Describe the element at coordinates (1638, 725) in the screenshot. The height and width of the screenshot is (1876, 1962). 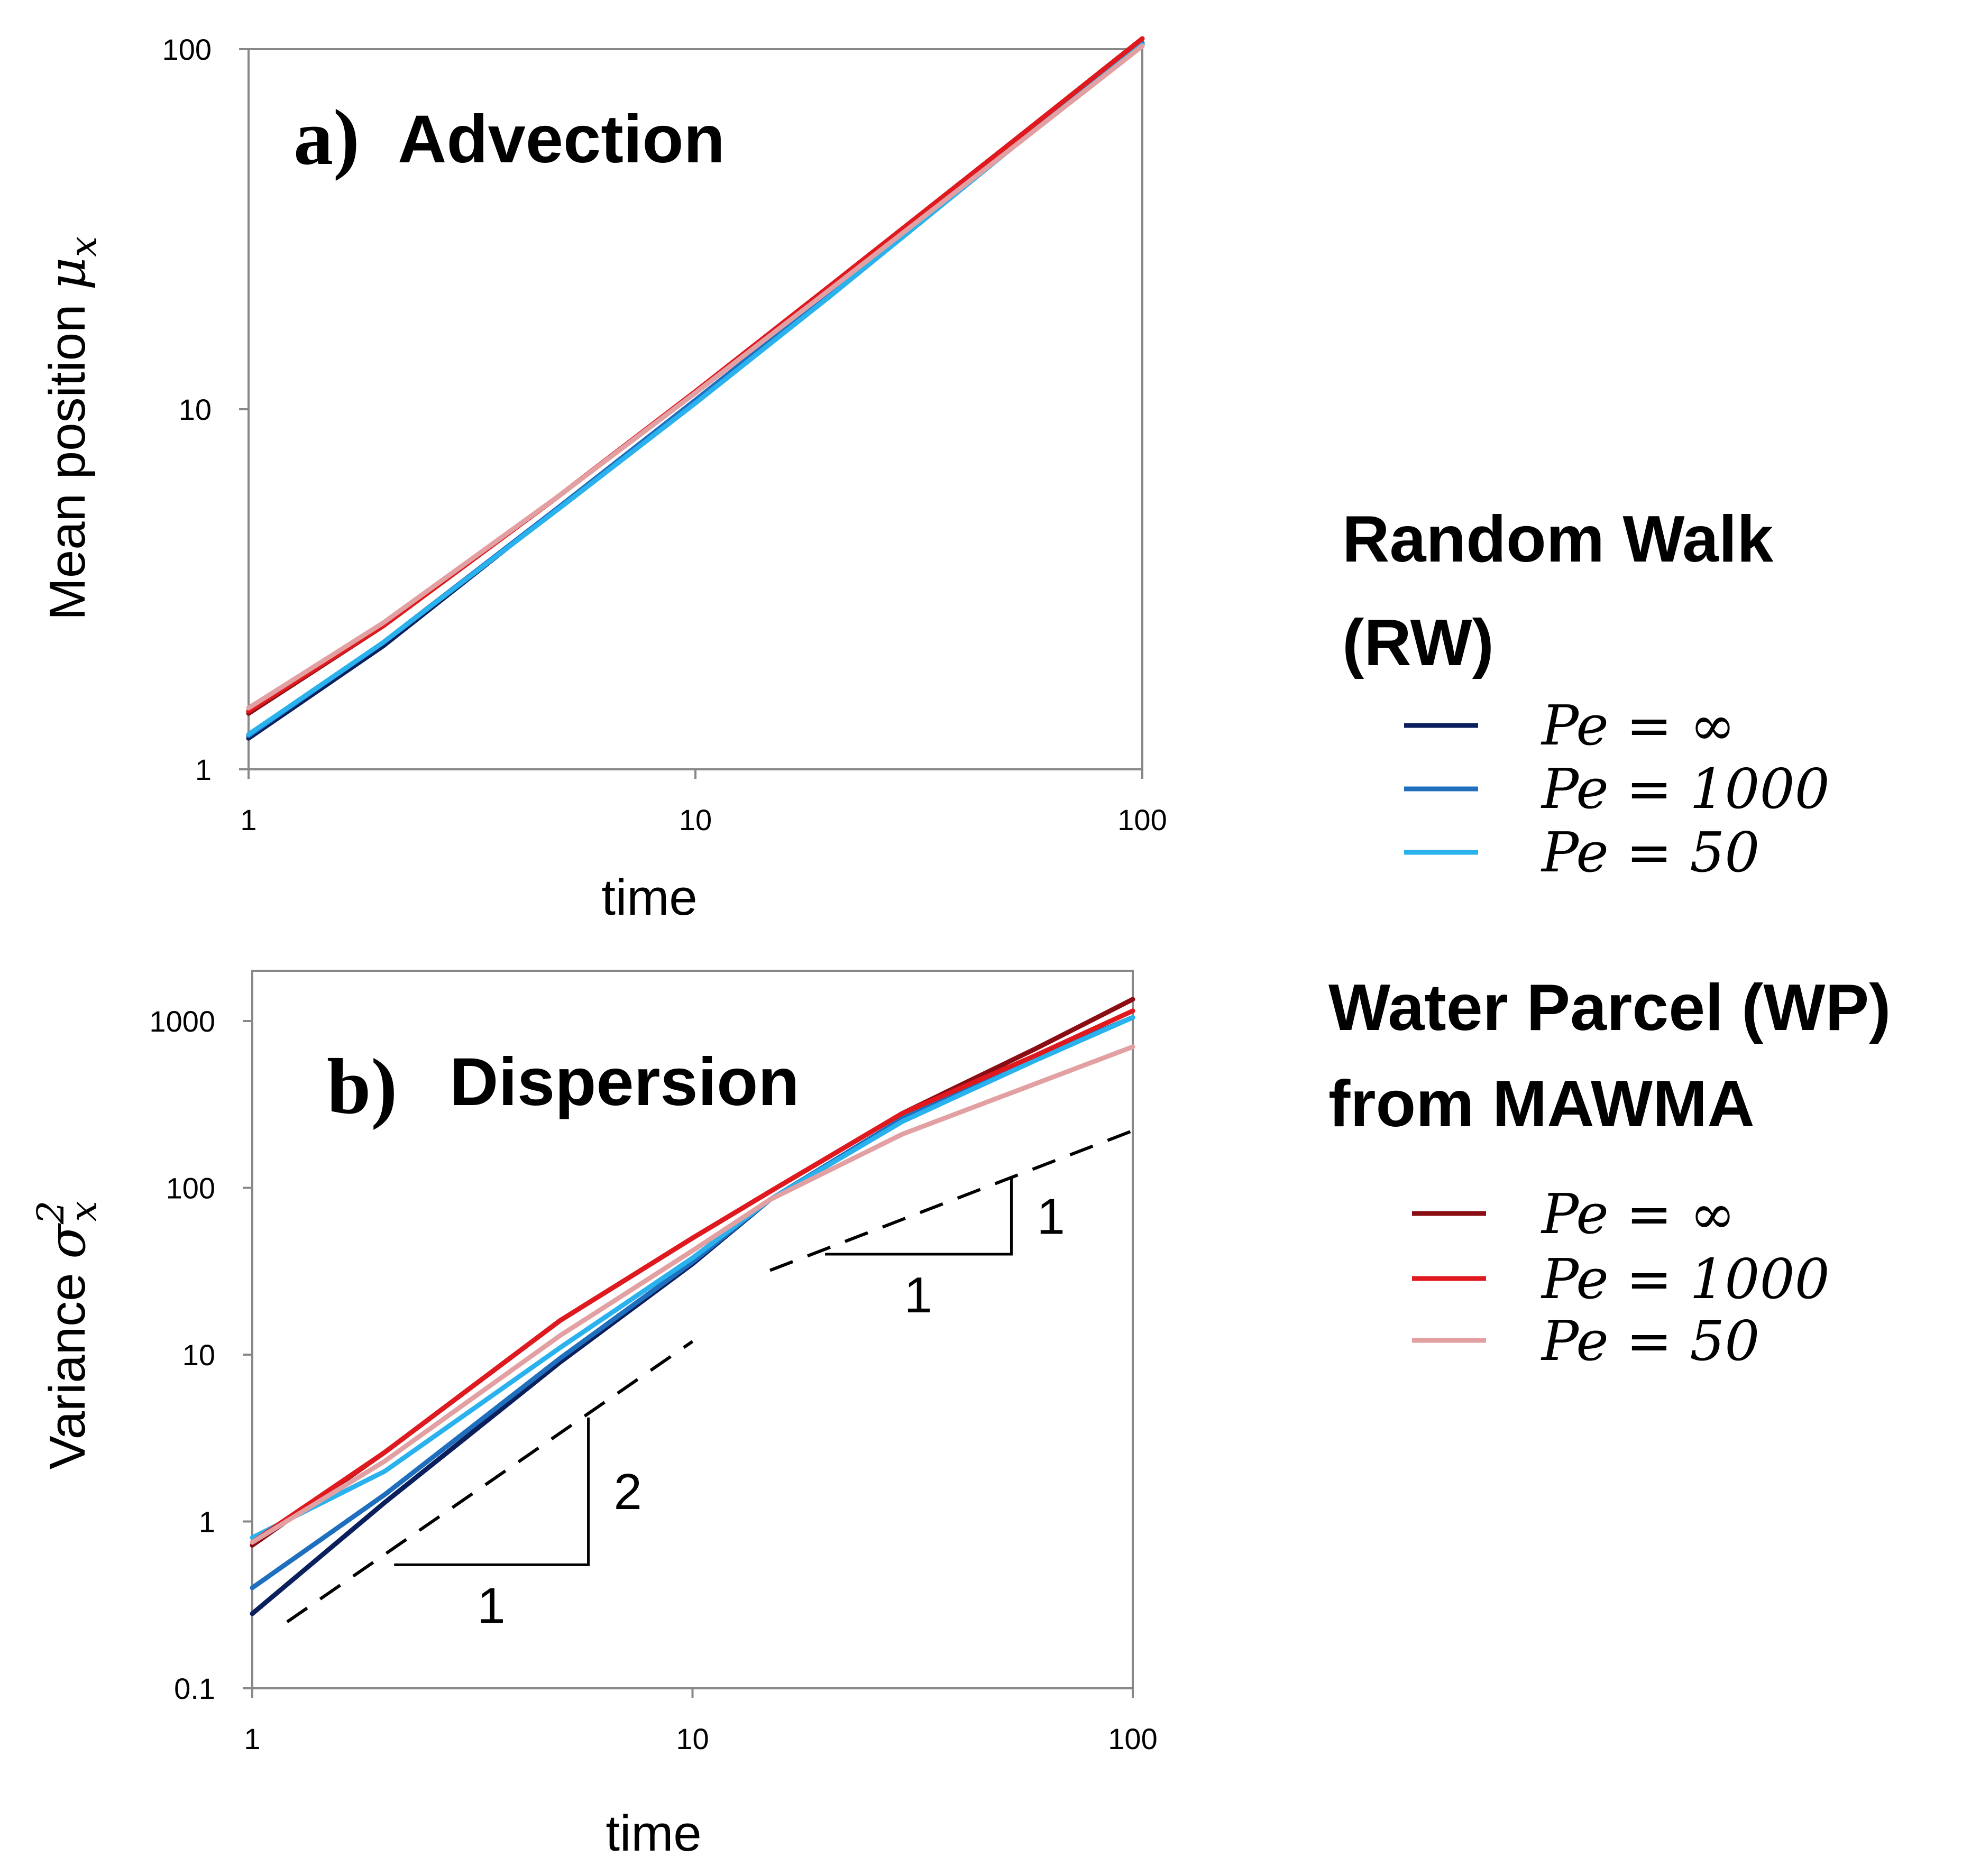
I see `legend-label-rw-pe-inf: Pe = ∞` at that location.